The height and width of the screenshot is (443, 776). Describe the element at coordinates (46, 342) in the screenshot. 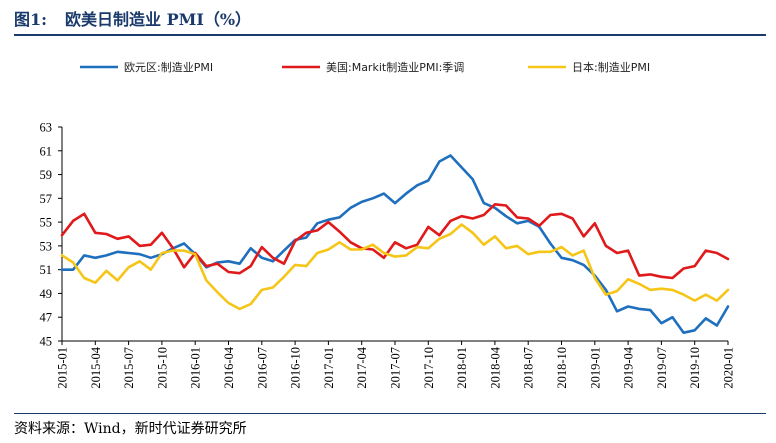

I see `y-tick-label: 45` at that location.